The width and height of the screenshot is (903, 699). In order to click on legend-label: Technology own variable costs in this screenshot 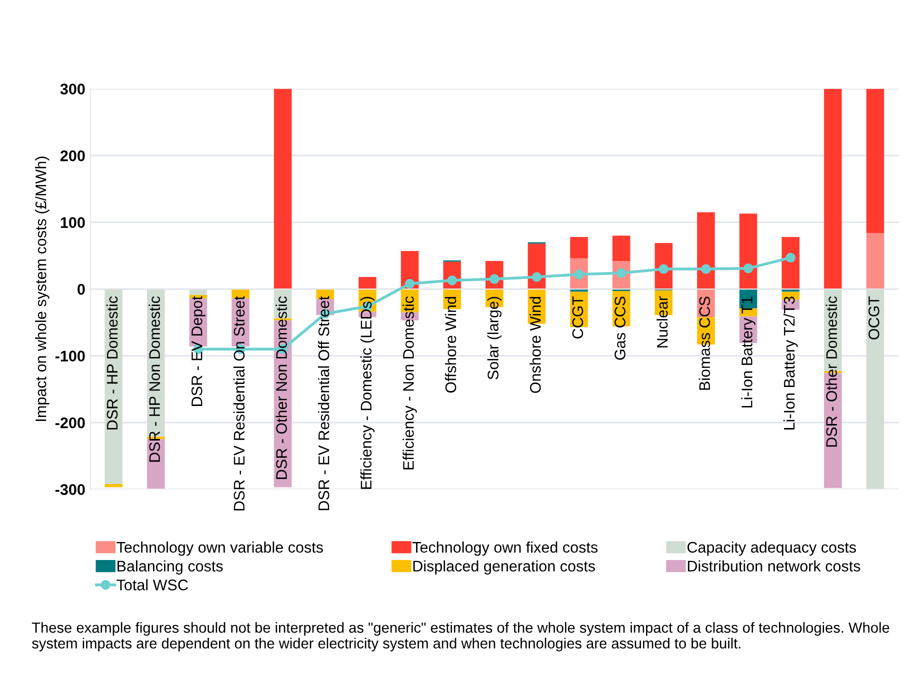, I will do `click(219, 548)`.